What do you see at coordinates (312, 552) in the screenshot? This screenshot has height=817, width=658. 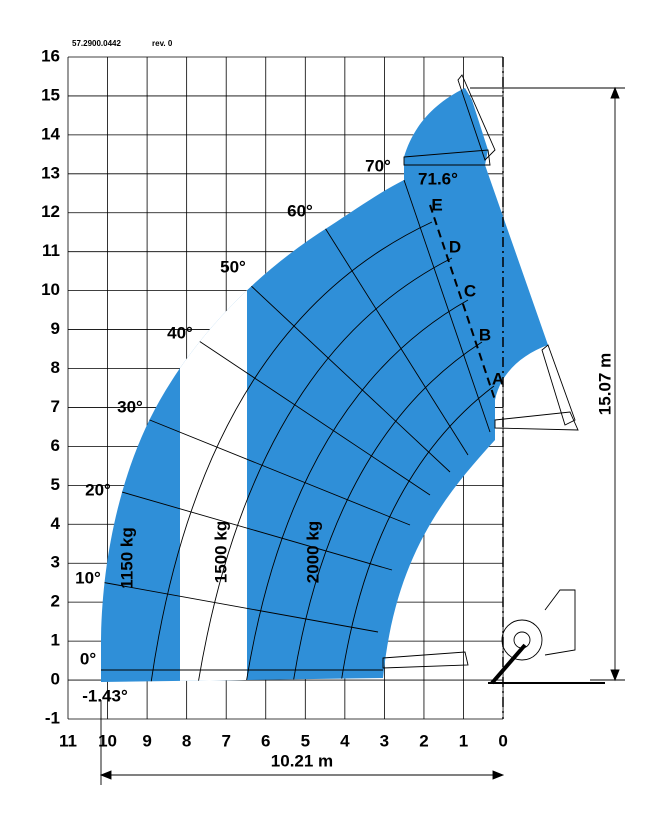 I see `load-label: 2000 kg` at bounding box center [312, 552].